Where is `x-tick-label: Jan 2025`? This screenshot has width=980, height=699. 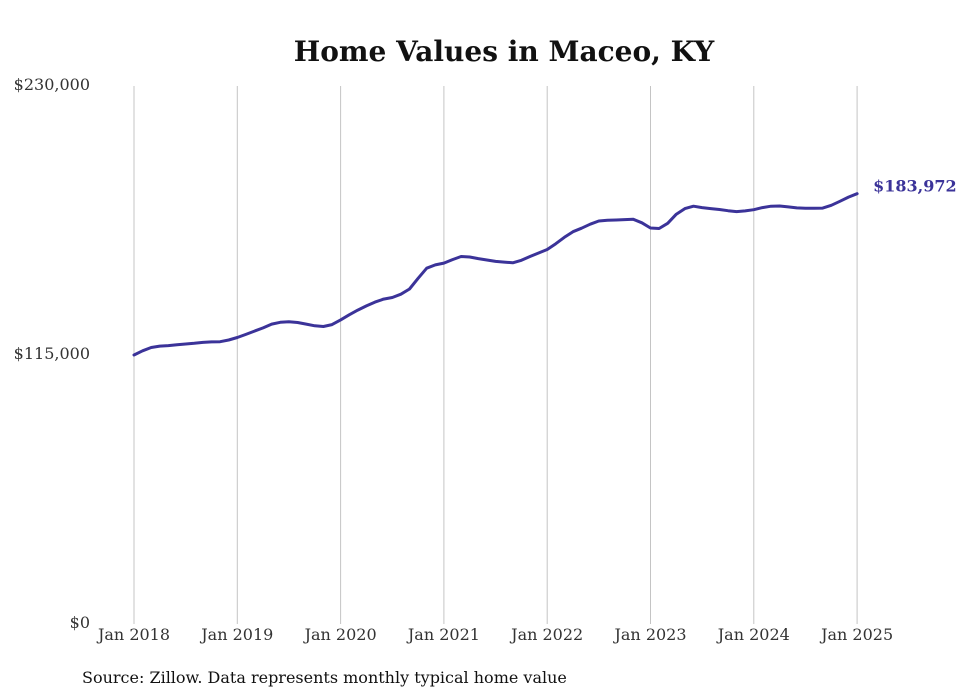 x-tick-label: Jan 2025 is located at coordinates (856, 634).